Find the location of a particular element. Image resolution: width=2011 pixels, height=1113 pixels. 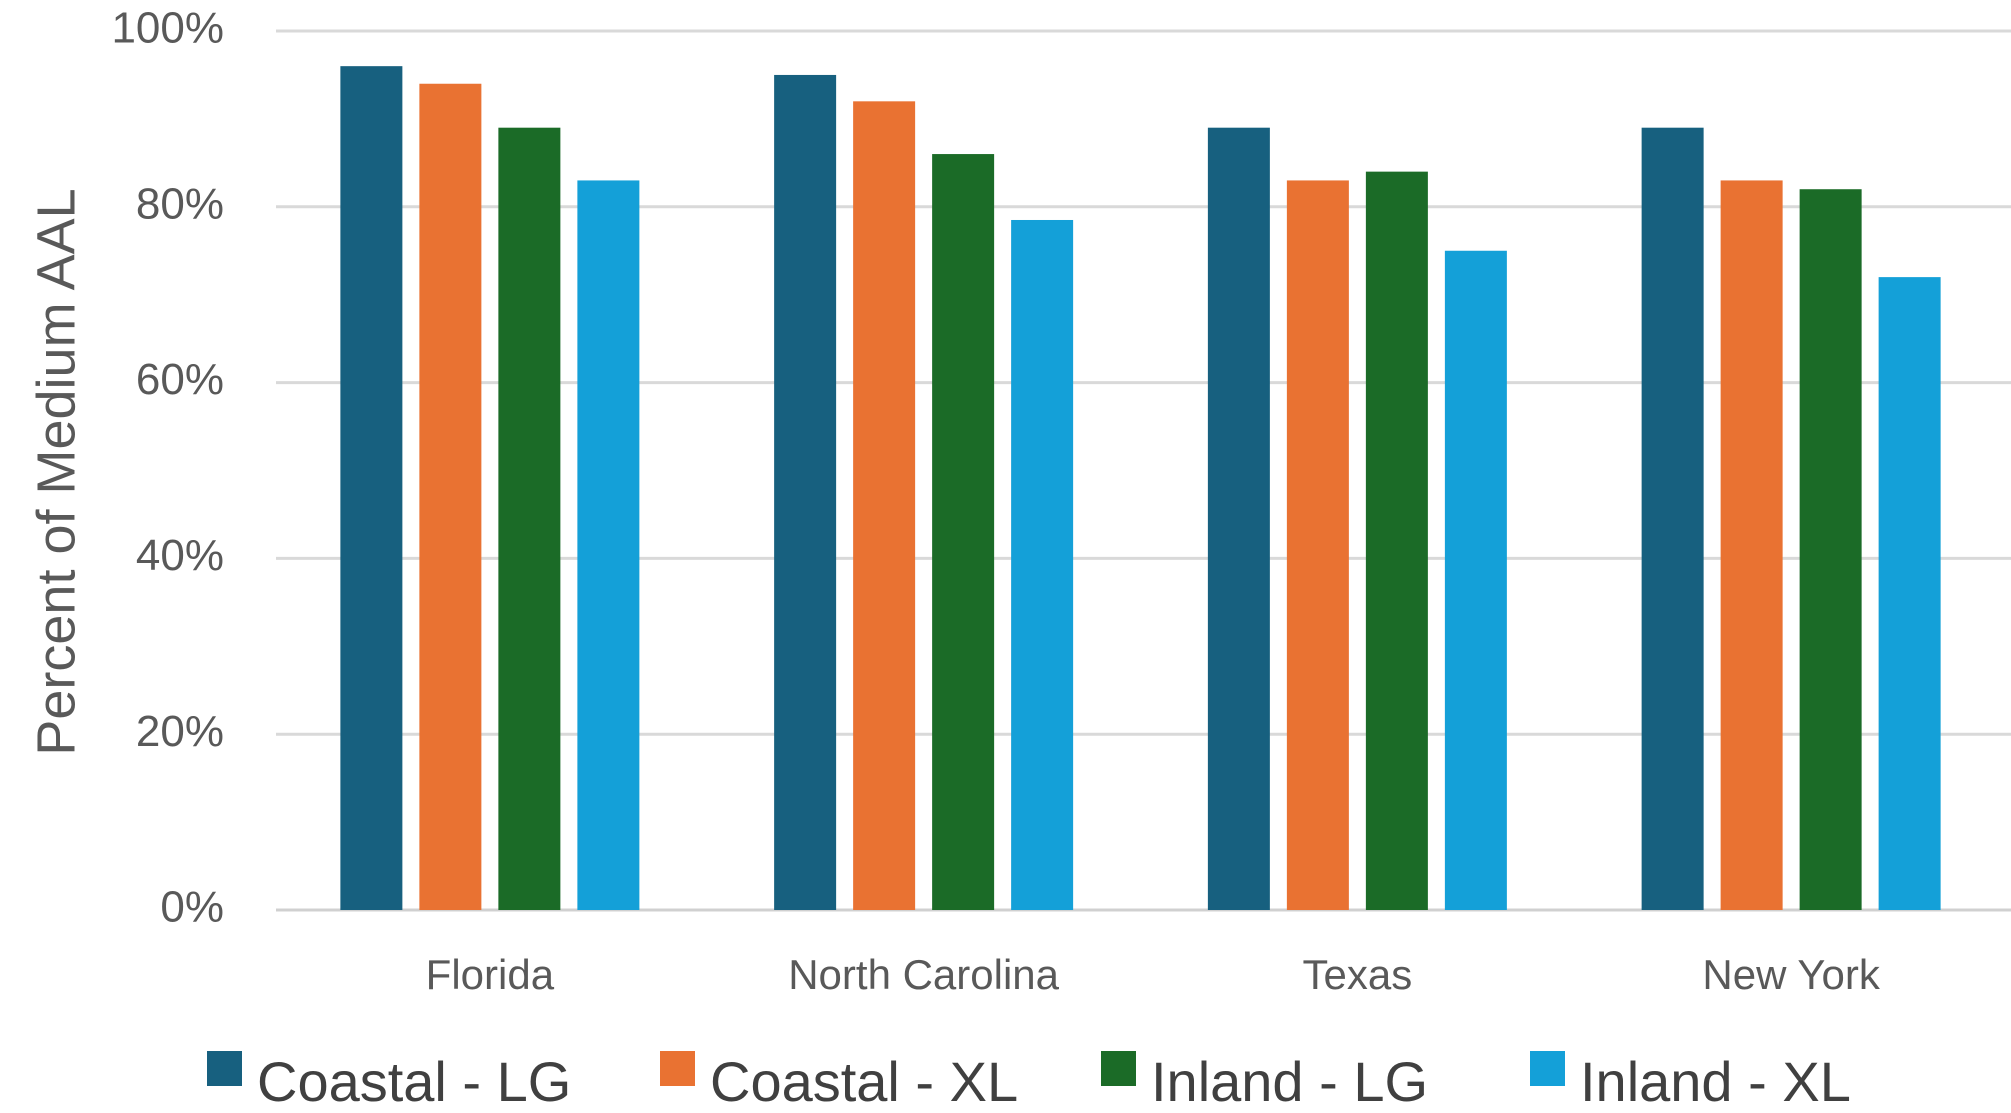

y-tick-label: 0% is located at coordinates (192, 907).